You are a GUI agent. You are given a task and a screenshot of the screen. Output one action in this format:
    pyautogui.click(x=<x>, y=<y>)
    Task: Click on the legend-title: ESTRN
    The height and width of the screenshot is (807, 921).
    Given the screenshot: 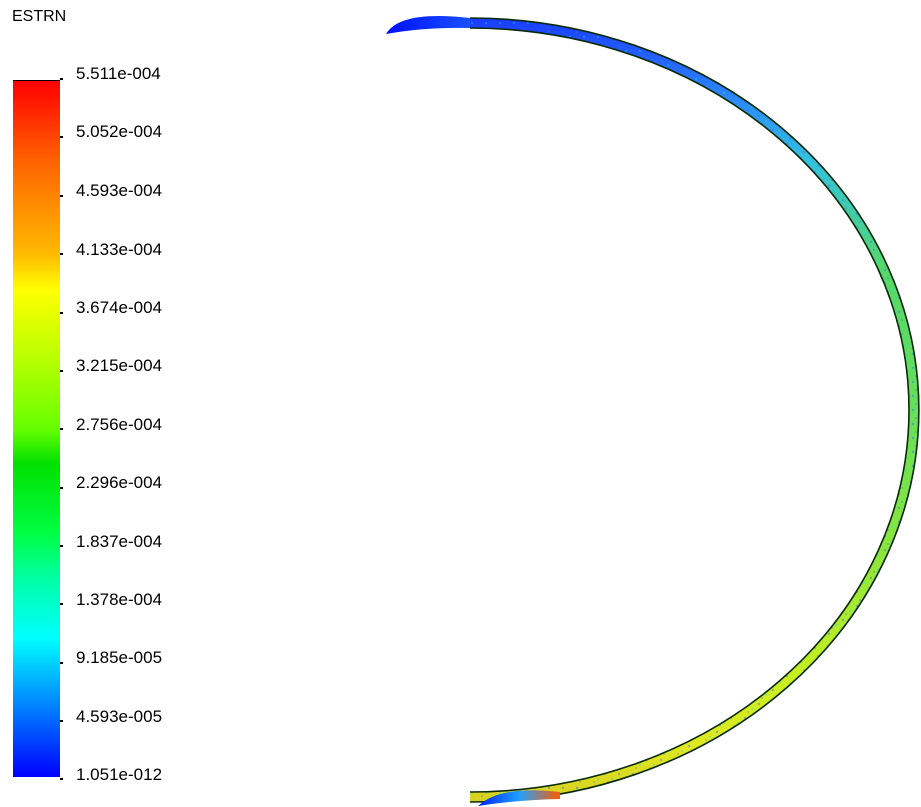 What is the action you would take?
    pyautogui.click(x=39, y=16)
    